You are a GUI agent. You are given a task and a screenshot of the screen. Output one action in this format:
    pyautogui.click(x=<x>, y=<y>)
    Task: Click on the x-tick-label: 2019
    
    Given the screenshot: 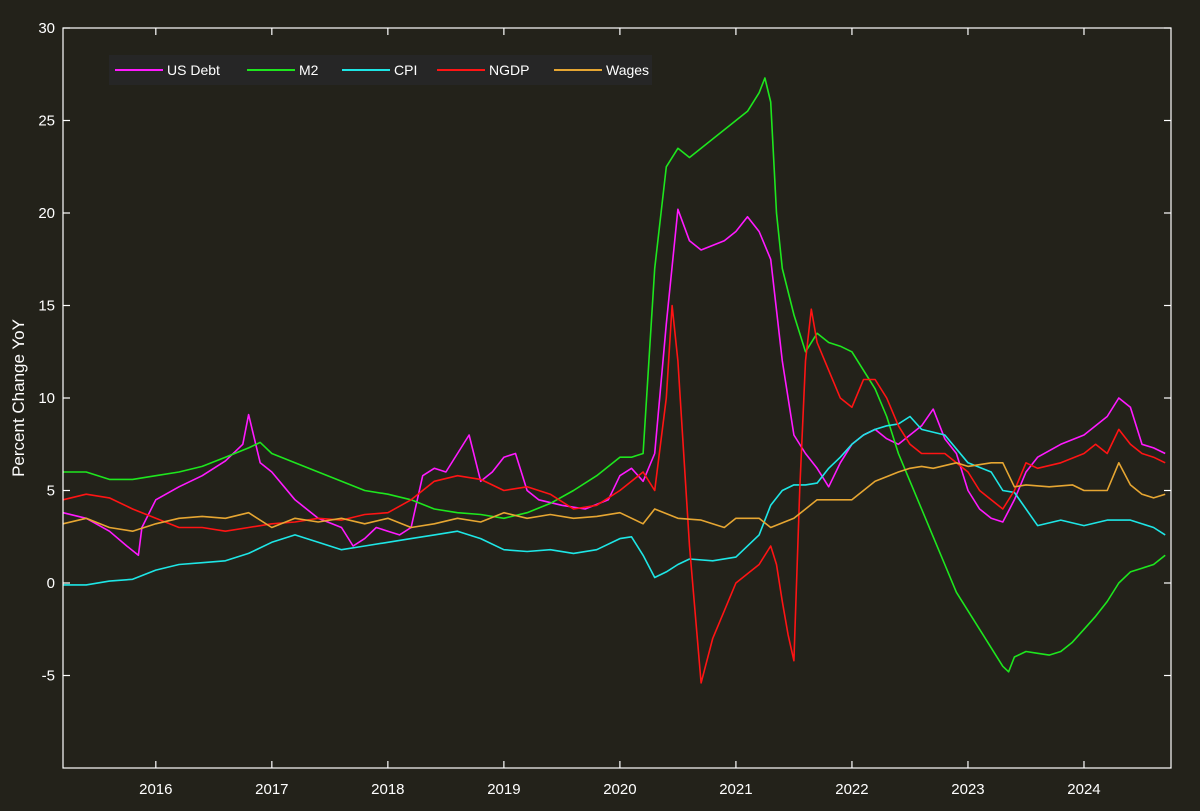 What is the action you would take?
    pyautogui.click(x=503, y=789)
    